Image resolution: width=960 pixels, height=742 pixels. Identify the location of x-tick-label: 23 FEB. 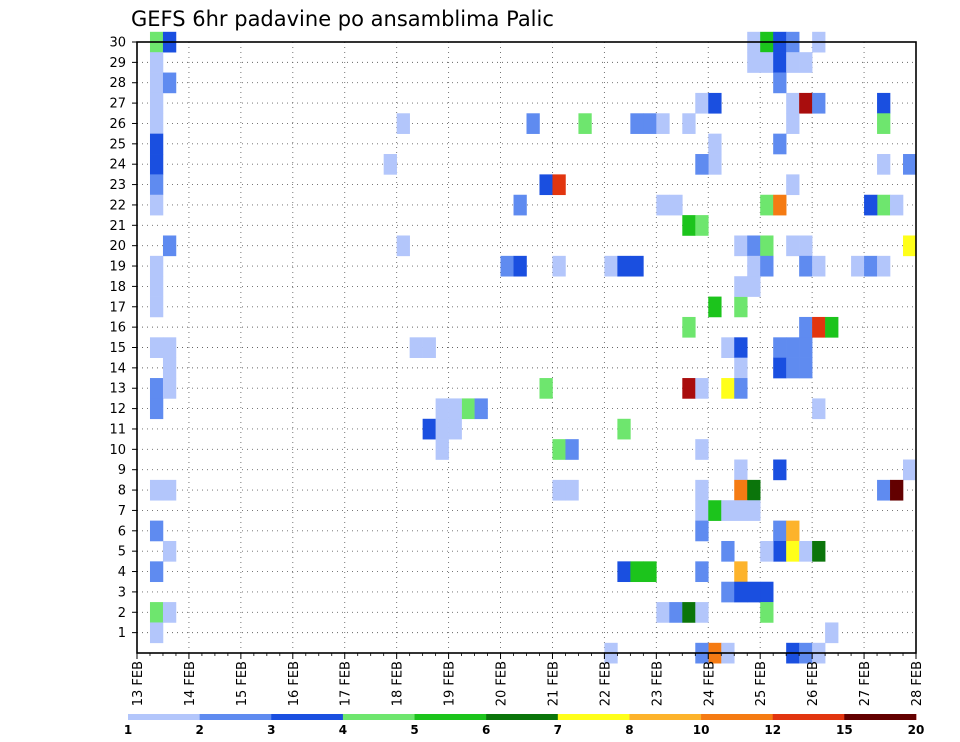
(657, 683).